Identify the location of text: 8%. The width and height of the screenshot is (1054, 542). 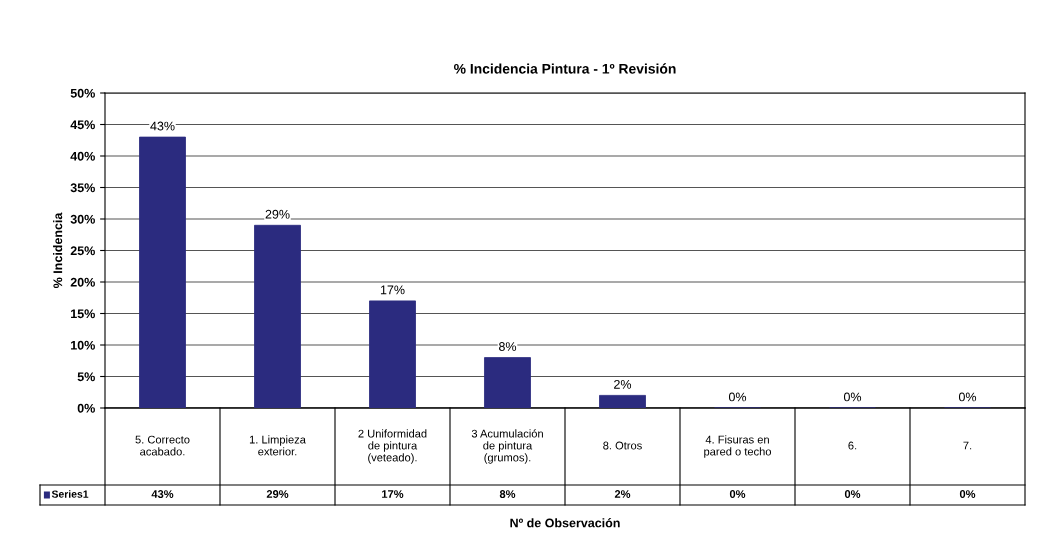
(508, 346).